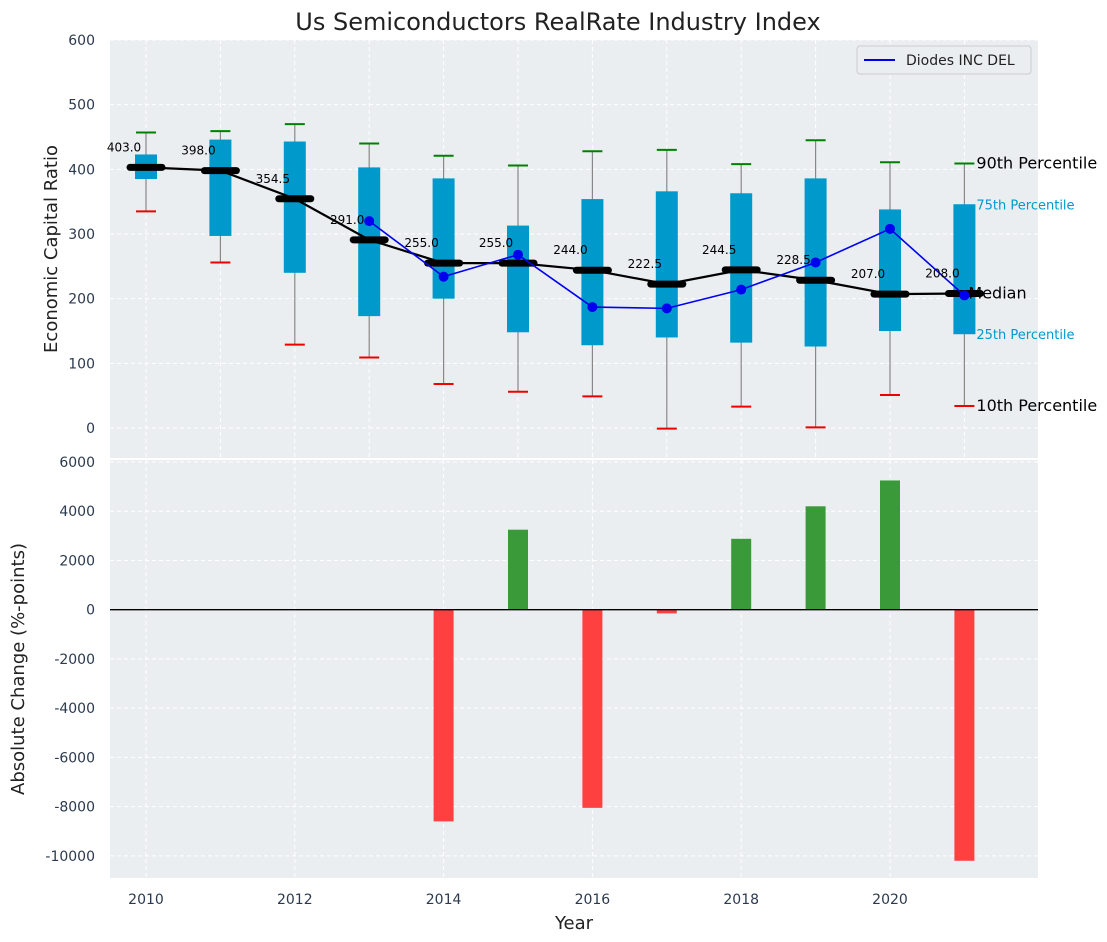  What do you see at coordinates (960, 61) in the screenshot?
I see `legend-entry: Diodes INC DEL` at bounding box center [960, 61].